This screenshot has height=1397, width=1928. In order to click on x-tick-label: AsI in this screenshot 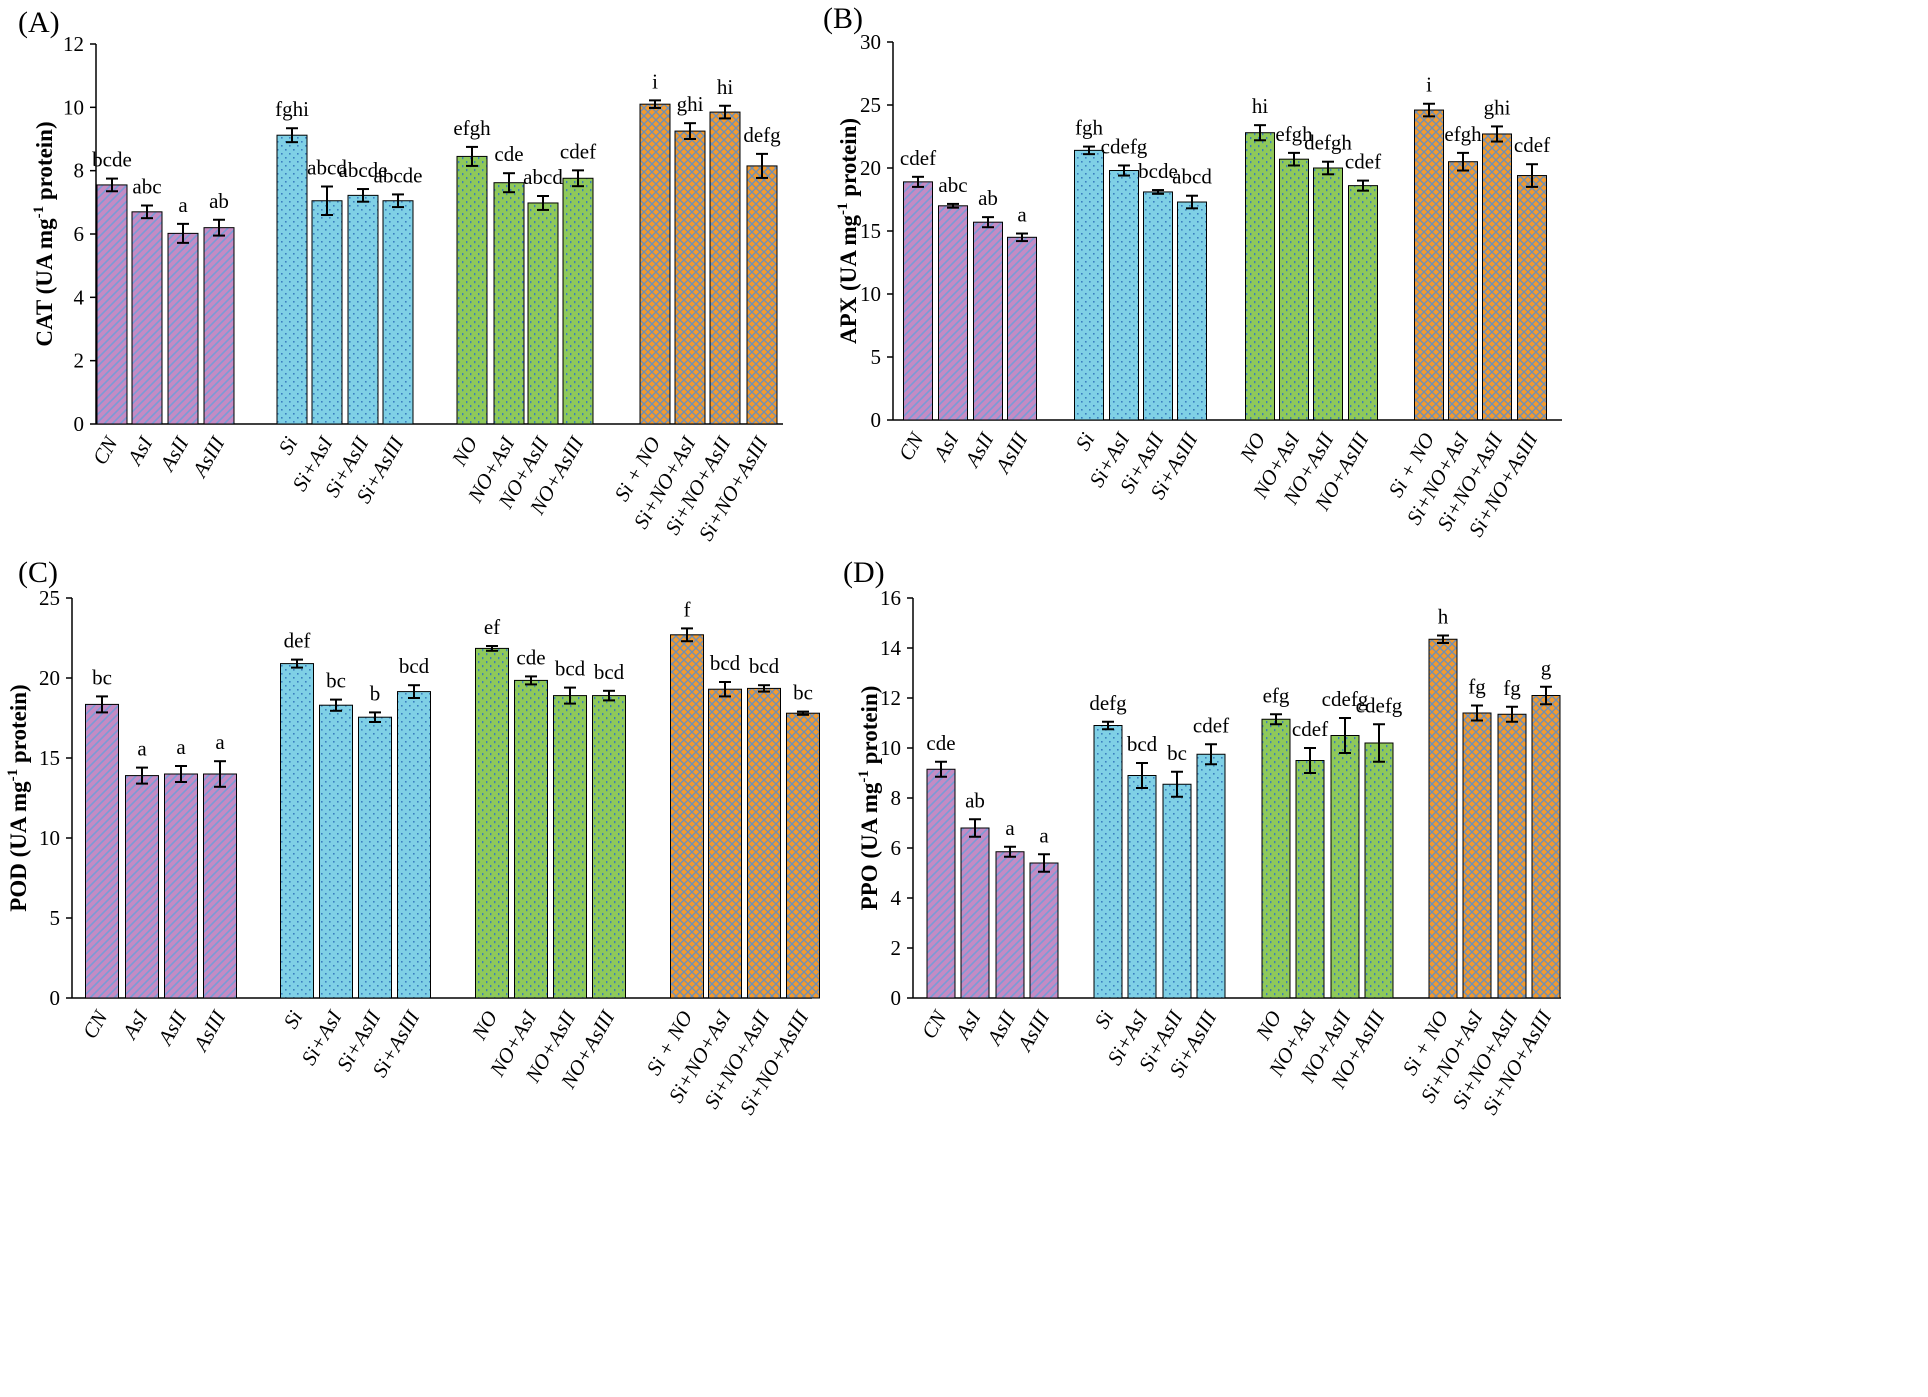, I will do `click(140, 451)`.